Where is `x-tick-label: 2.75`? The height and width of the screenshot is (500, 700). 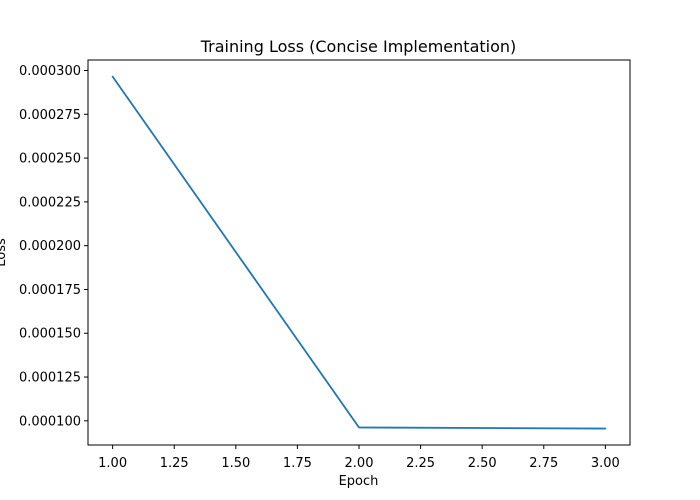 x-tick-label: 2.75 is located at coordinates (543, 463).